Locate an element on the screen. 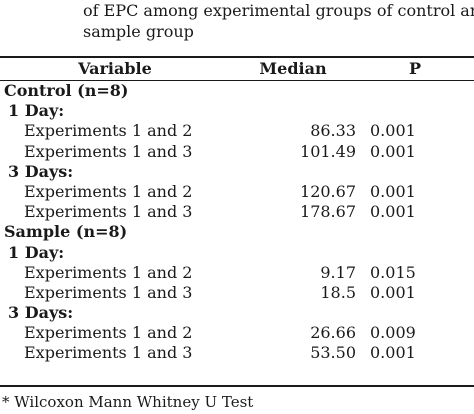  table-row: Experiments 1 and 2 26.66 0.009 is located at coordinates (237, 333).